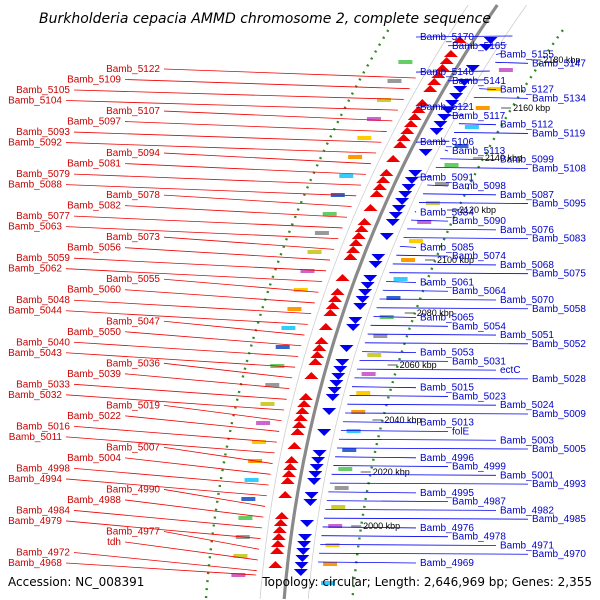 This screenshot has height=600, width=600. I want to click on gene-label-left: Bamb_5016, so click(43, 426).